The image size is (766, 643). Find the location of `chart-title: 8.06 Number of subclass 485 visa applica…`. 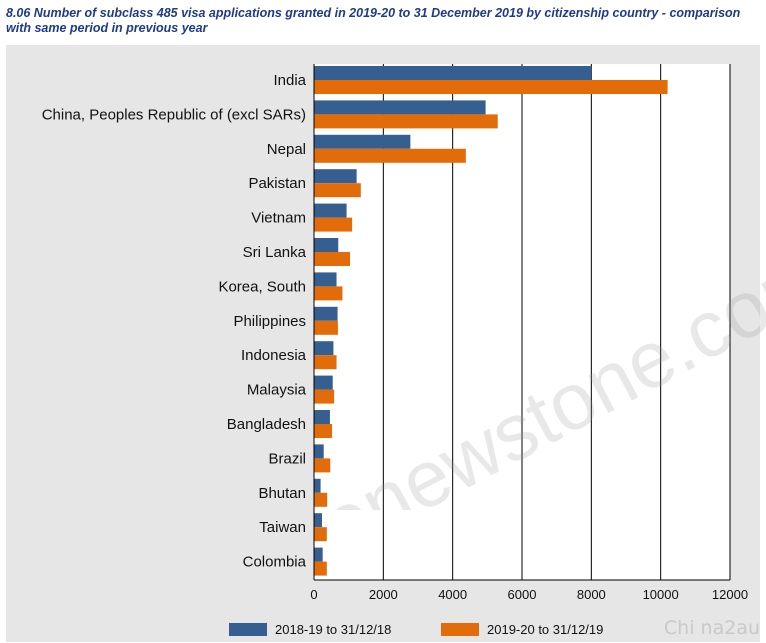

chart-title: 8.06 Number of subclass 485 visa applica… is located at coordinates (373, 20).